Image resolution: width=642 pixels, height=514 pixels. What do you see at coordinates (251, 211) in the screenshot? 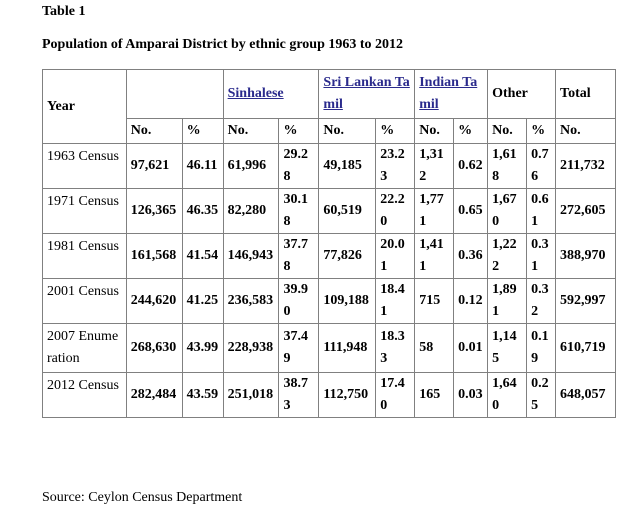
I see `value-cell: 82,280` at bounding box center [251, 211].